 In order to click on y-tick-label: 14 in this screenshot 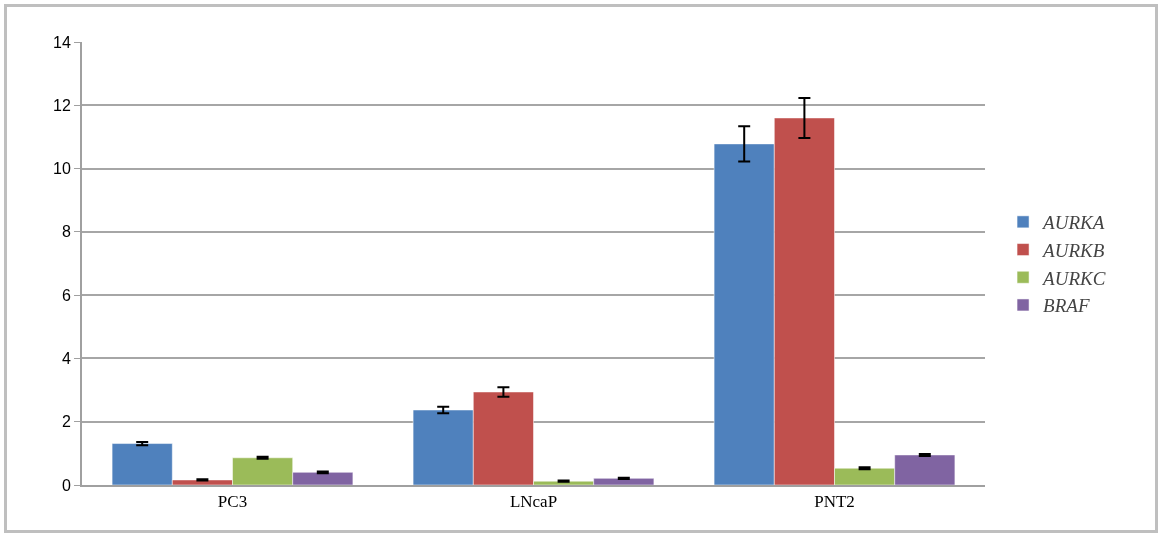, I will do `click(62, 42)`.